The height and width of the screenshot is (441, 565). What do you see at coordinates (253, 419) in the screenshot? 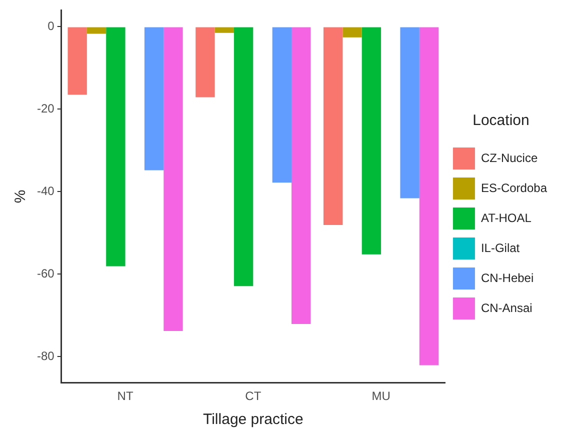
I see `x-axis-title: Tillage practice` at bounding box center [253, 419].